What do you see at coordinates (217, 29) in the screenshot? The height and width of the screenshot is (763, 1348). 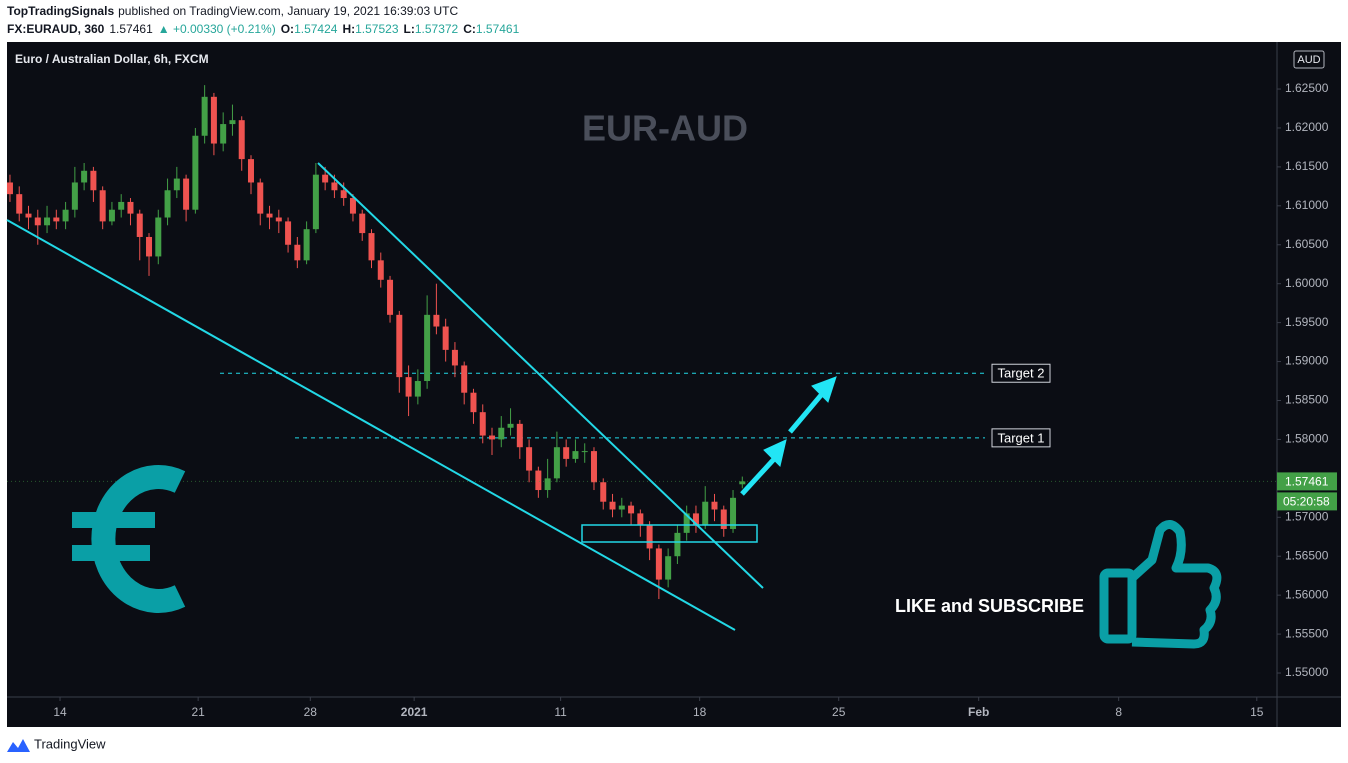 I see `change: ▲ +0.00330 (+0.21%)` at bounding box center [217, 29].